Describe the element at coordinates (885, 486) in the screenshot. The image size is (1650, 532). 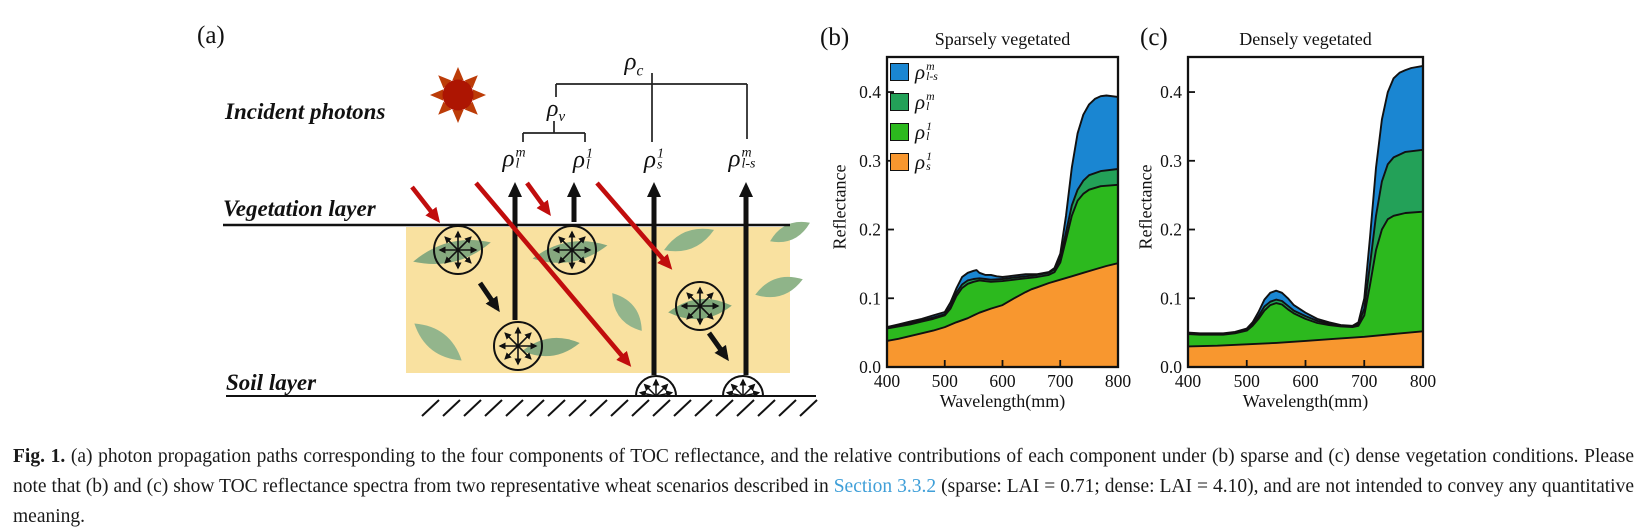
I see `section-link: Section 3.3.2` at that location.